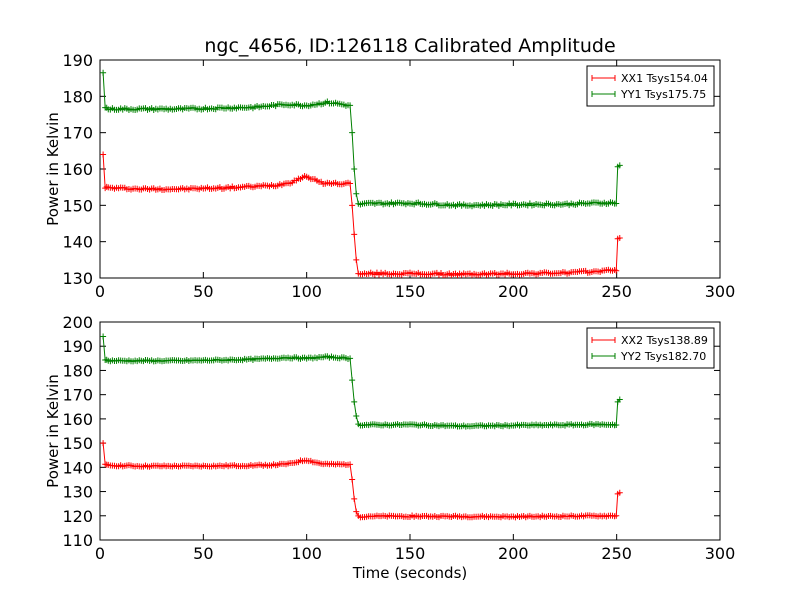  What do you see at coordinates (409, 46) in the screenshot?
I see `chart-title: ngc_4656, ID:126118 Calibrated Amplitude` at bounding box center [409, 46].